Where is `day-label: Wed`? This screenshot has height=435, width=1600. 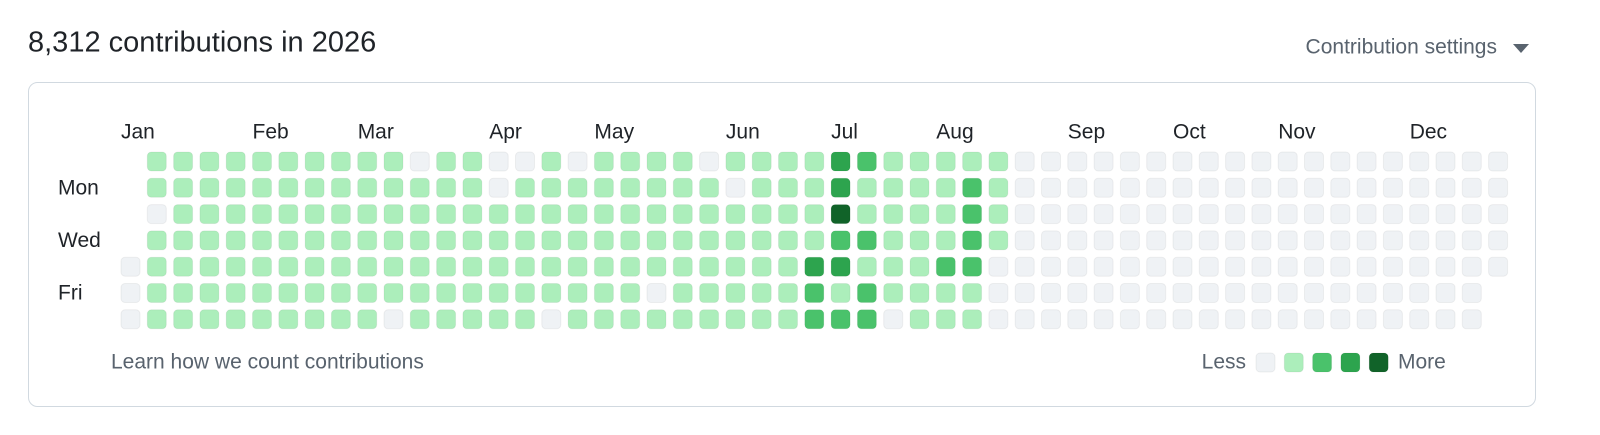 day-label: Wed is located at coordinates (79, 240).